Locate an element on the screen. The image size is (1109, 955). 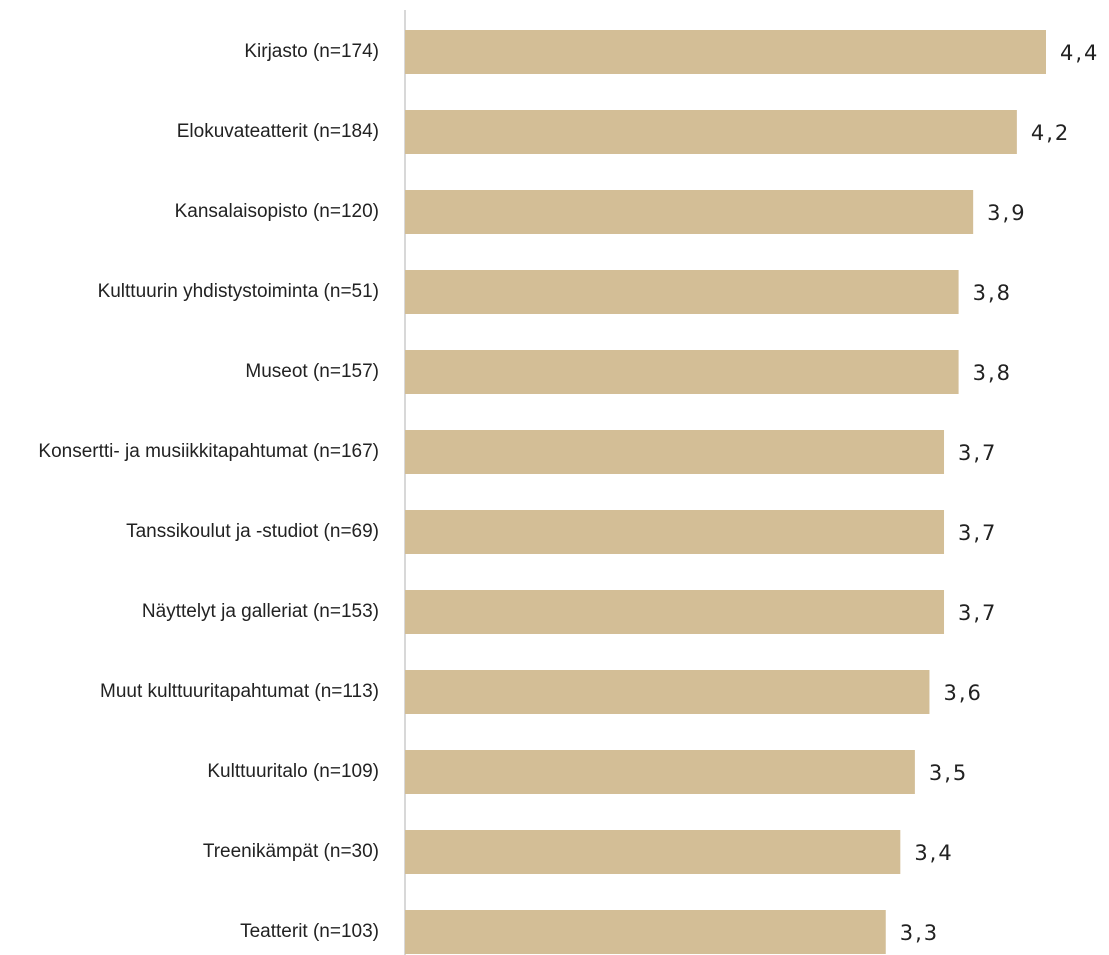
category-label: Kansalaisopisto (n=120) is located at coordinates (276, 211).